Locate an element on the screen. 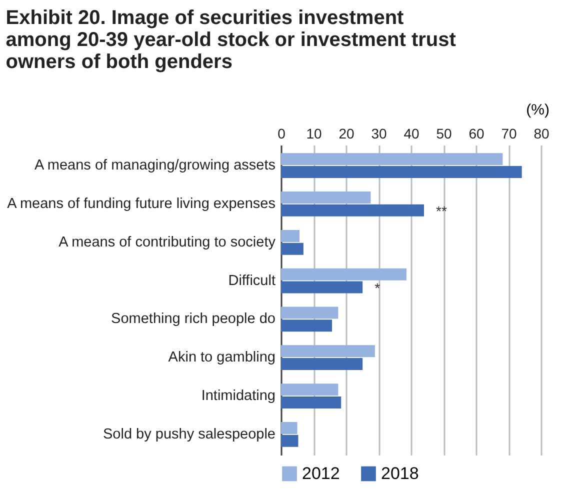  y-tick-label: Something rich people do is located at coordinates (193, 319).